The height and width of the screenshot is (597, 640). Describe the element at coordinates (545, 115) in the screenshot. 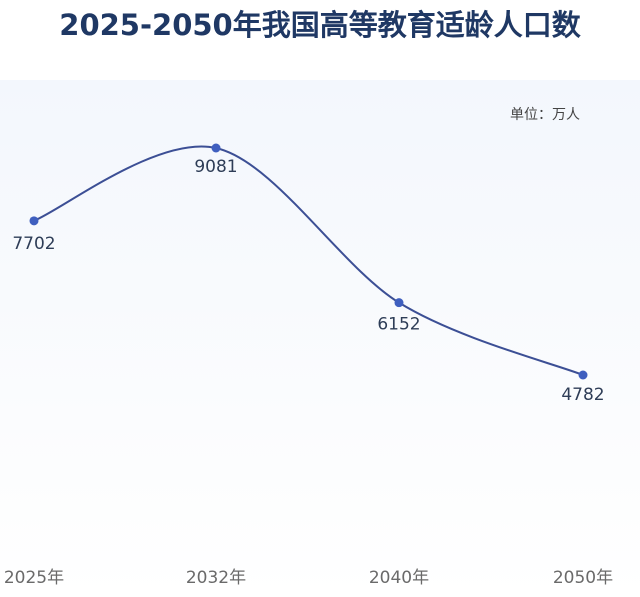

I see `unit-label: 单位：万人` at that location.